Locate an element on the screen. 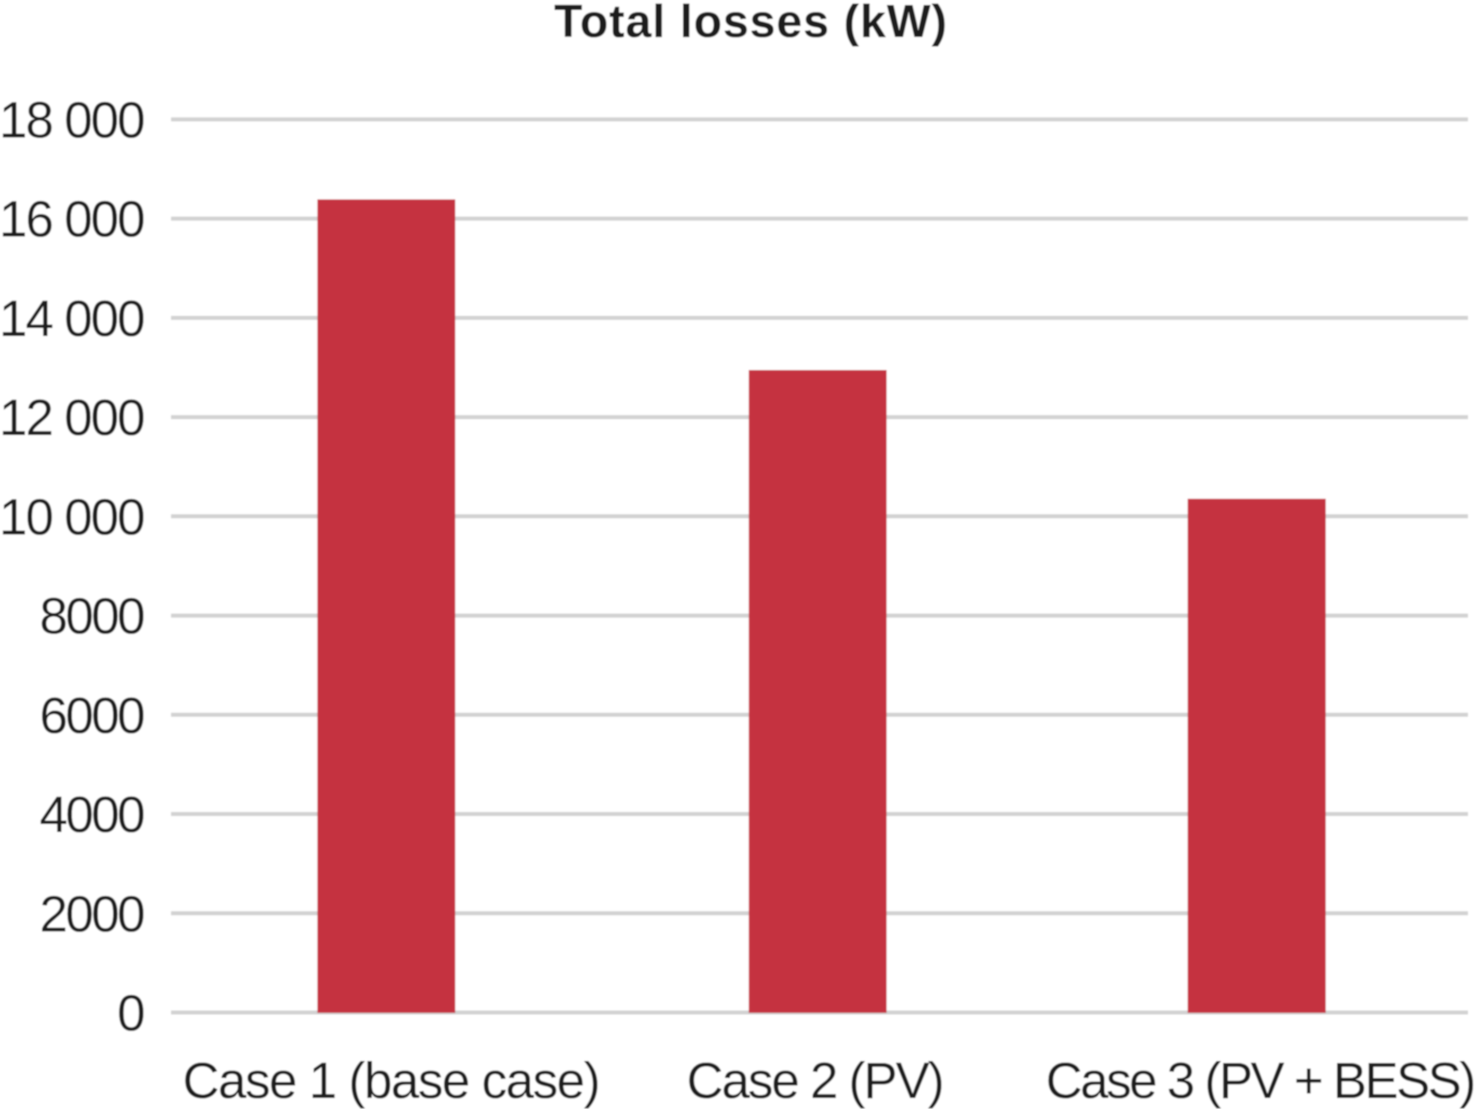 The image size is (1476, 1109). svg-text: 12 000 is located at coordinates (73, 417).